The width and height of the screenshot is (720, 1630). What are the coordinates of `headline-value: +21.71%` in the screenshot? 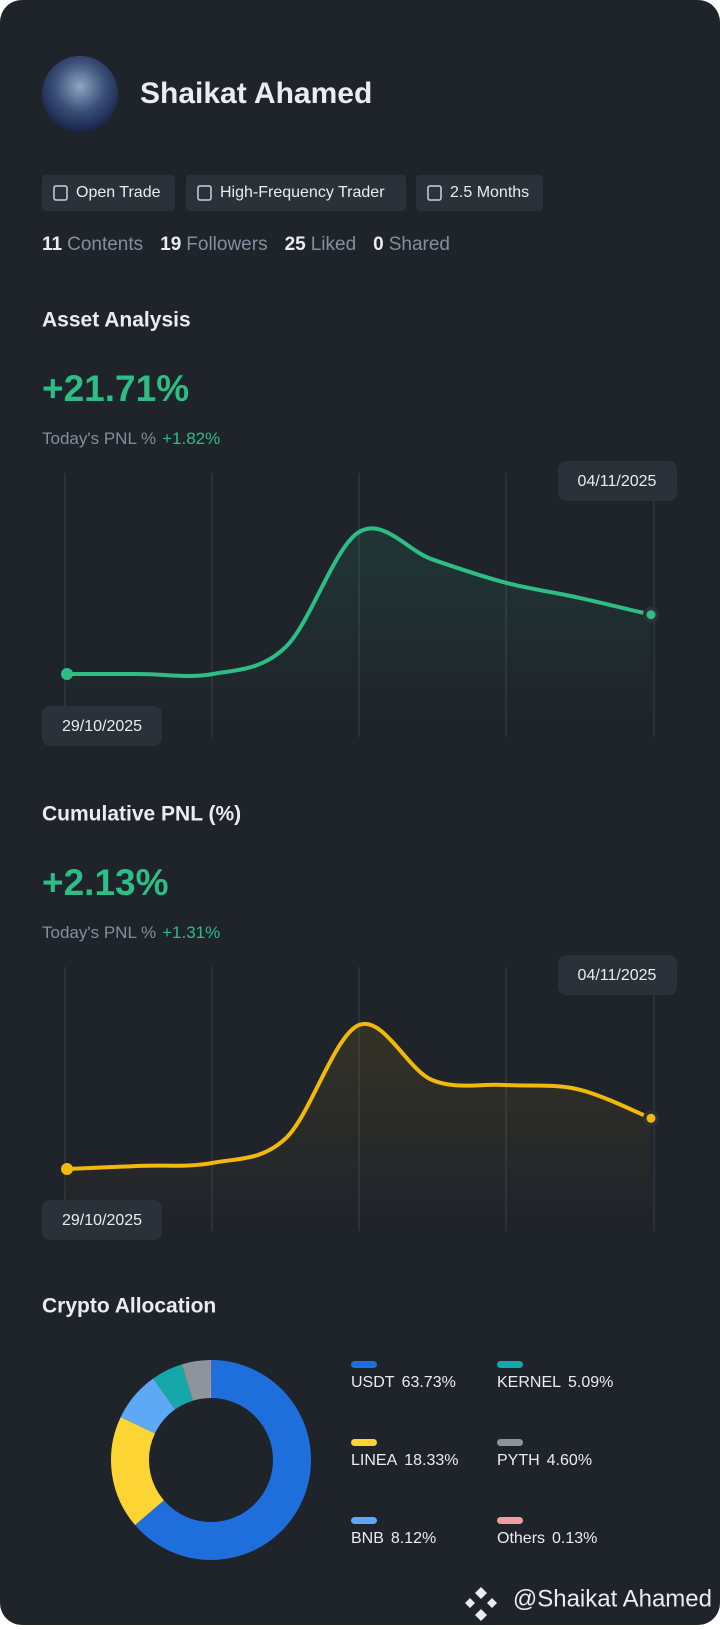 It's located at (115, 388).